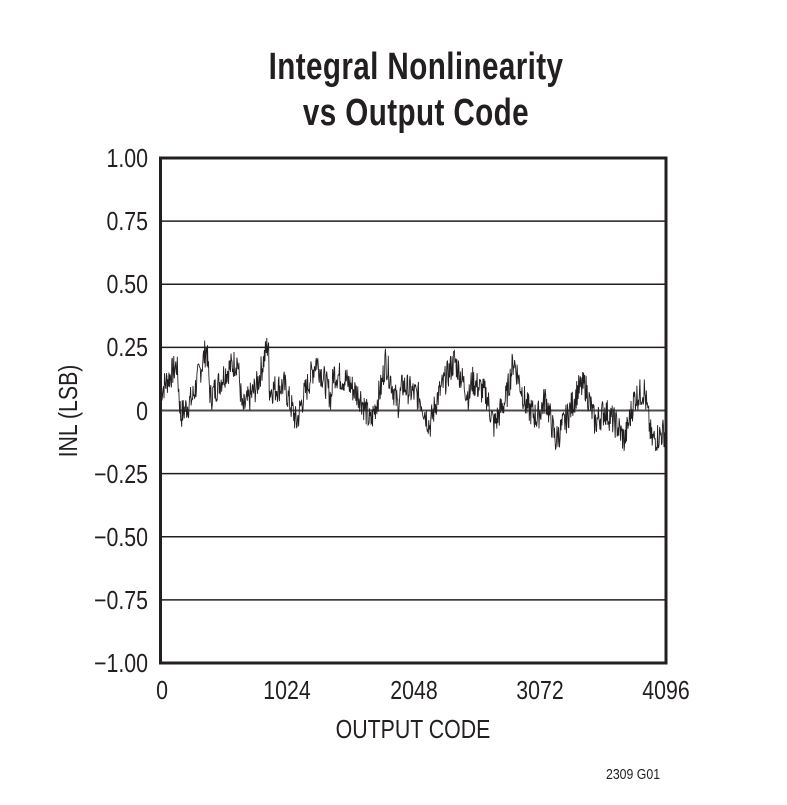 The height and width of the screenshot is (805, 787). Describe the element at coordinates (540, 690) in the screenshot. I see `x-tick: 3072` at that location.